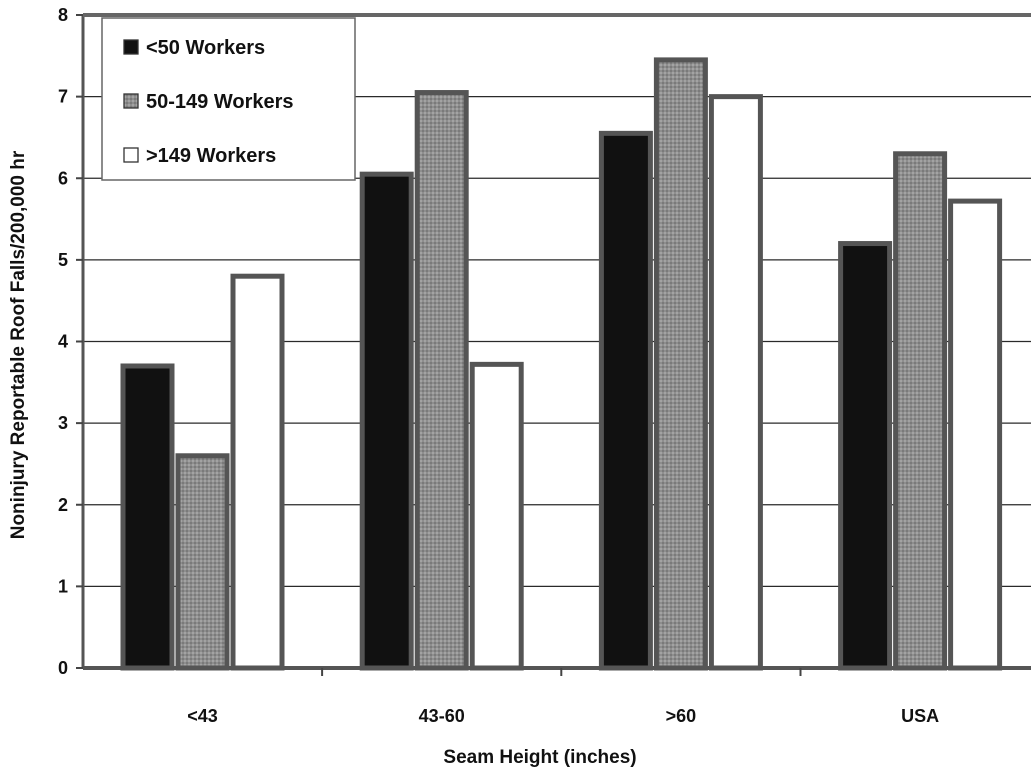  I want to click on legend-label-3: >149 Workers, so click(211, 156).